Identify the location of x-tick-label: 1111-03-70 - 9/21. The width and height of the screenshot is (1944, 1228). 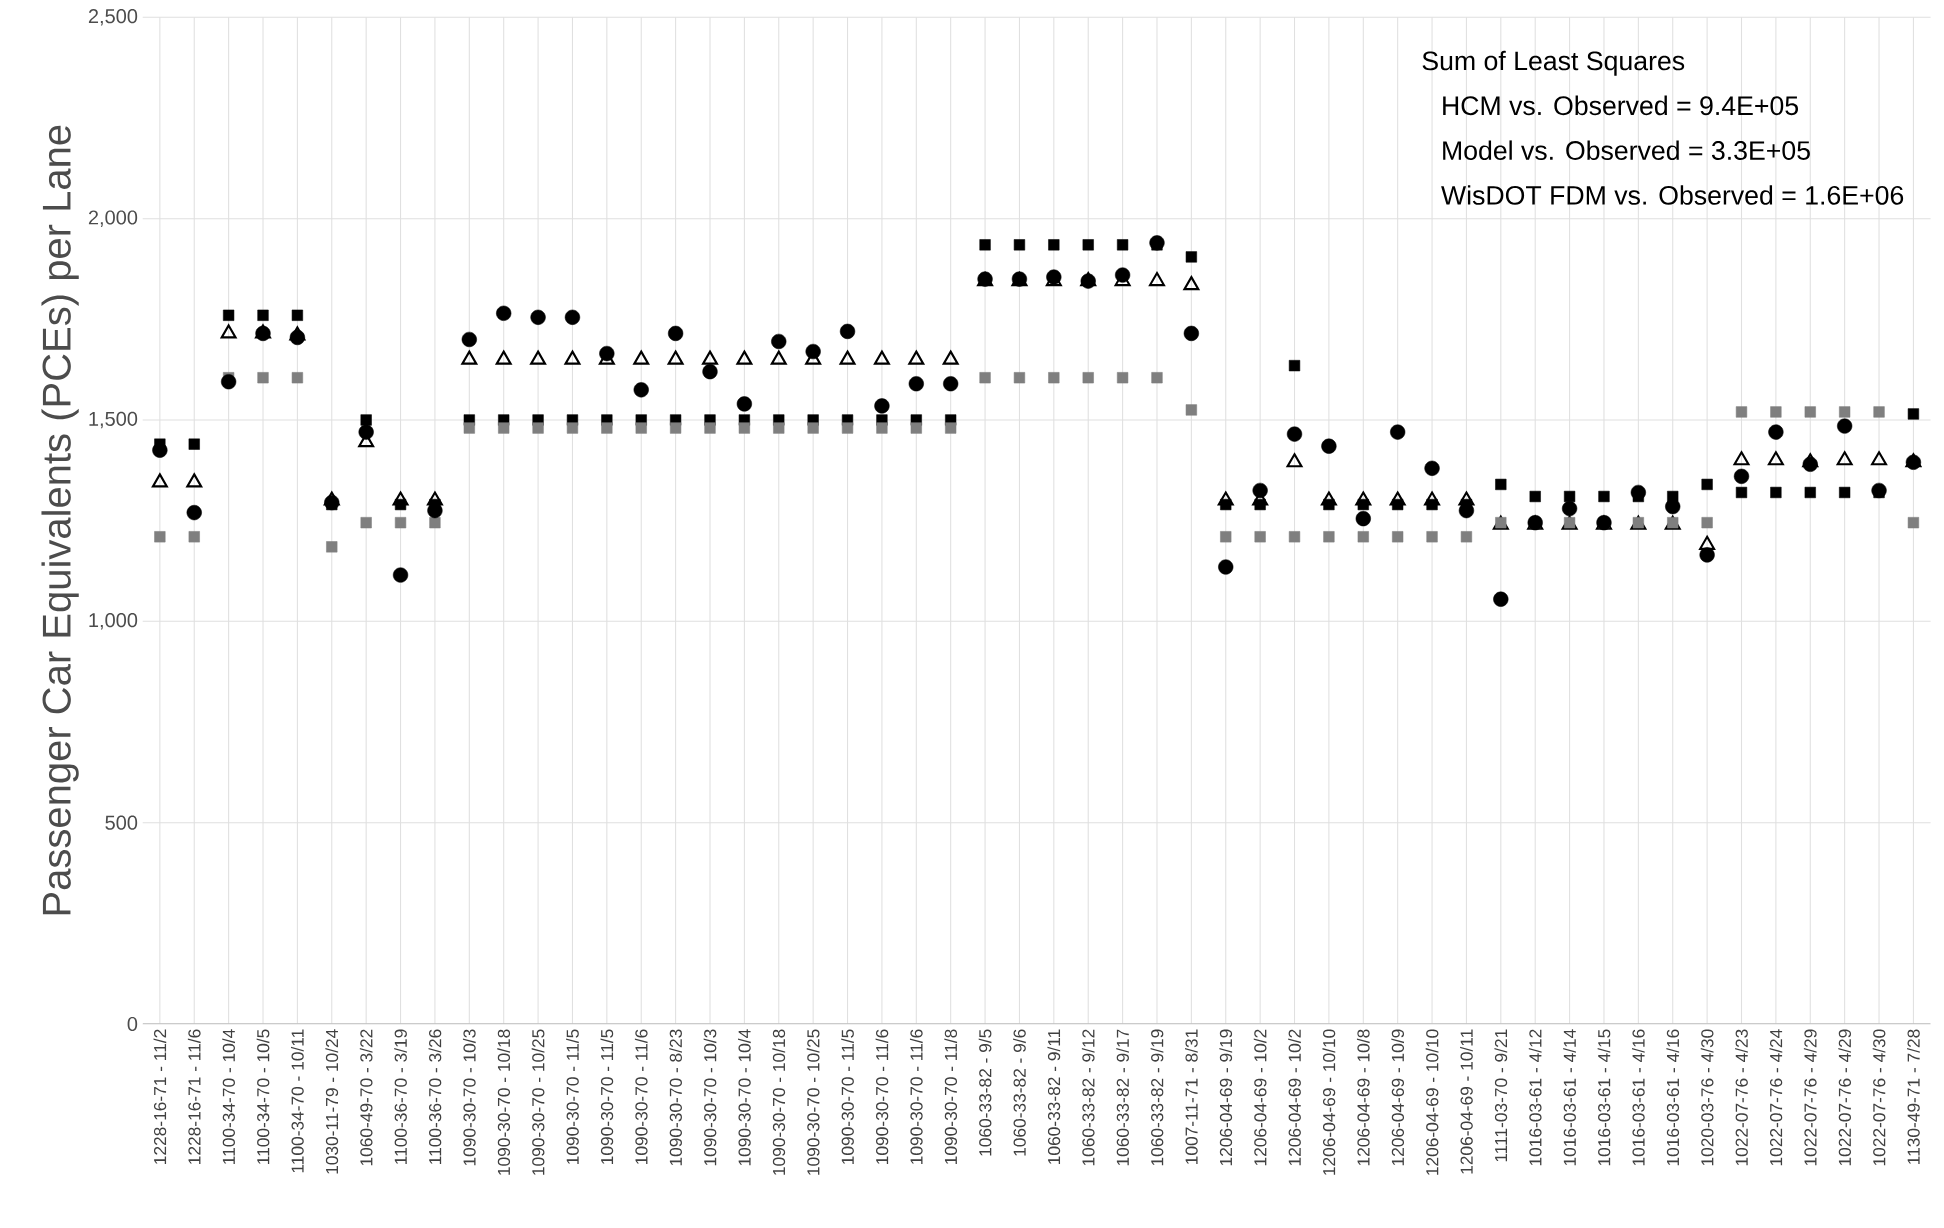
(1501, 1095).